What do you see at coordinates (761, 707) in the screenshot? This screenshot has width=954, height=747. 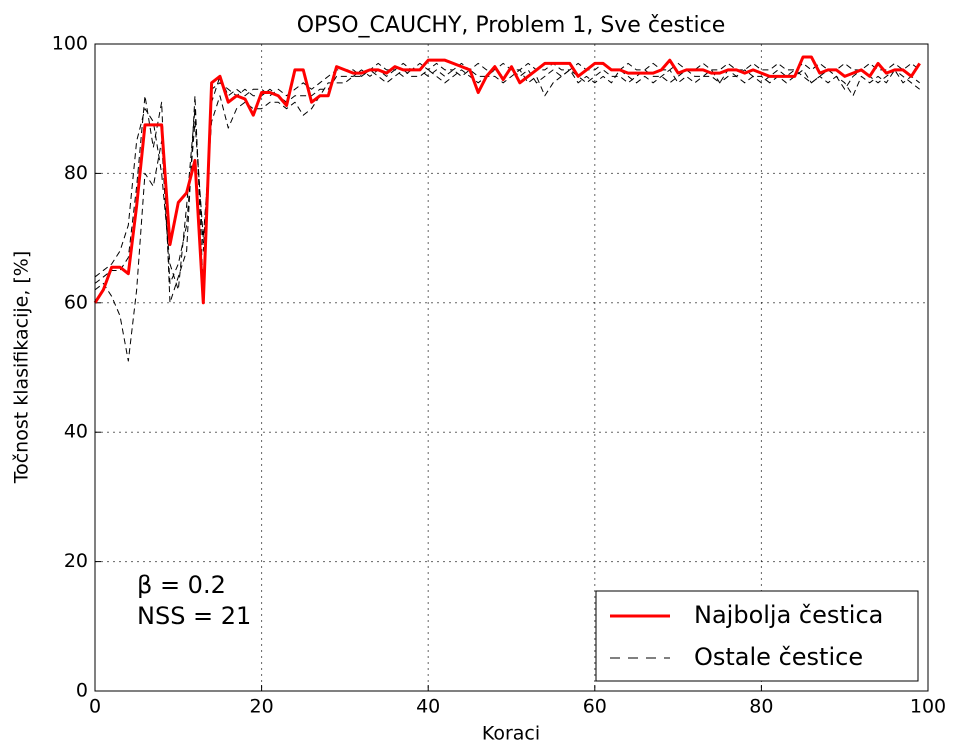 I see `x-tick-label: 80` at bounding box center [761, 707].